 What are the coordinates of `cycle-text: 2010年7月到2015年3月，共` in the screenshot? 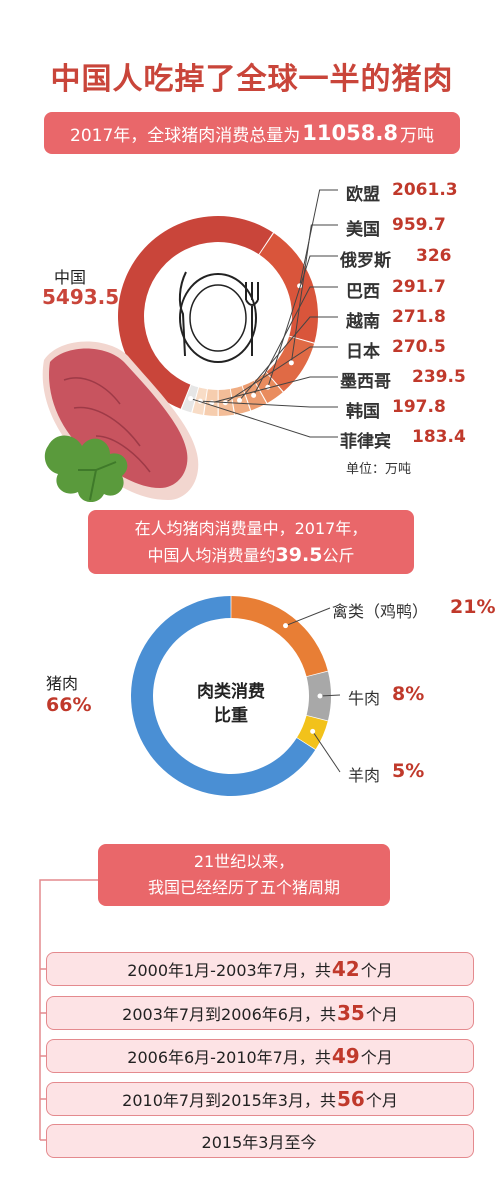 It's located at (229, 1100).